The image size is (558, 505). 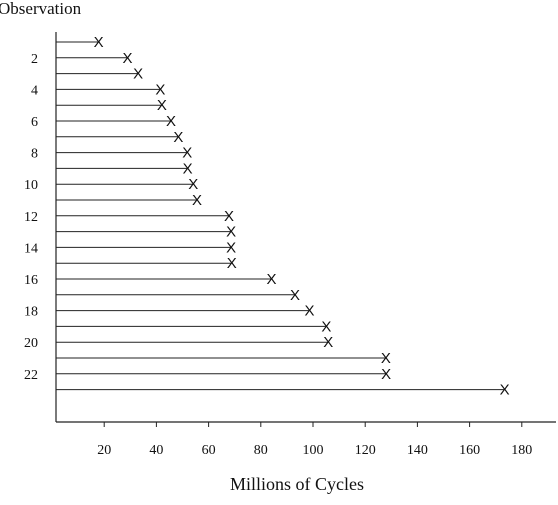 I want to click on x-axis-title: Millions of Cycles, so click(x=297, y=484).